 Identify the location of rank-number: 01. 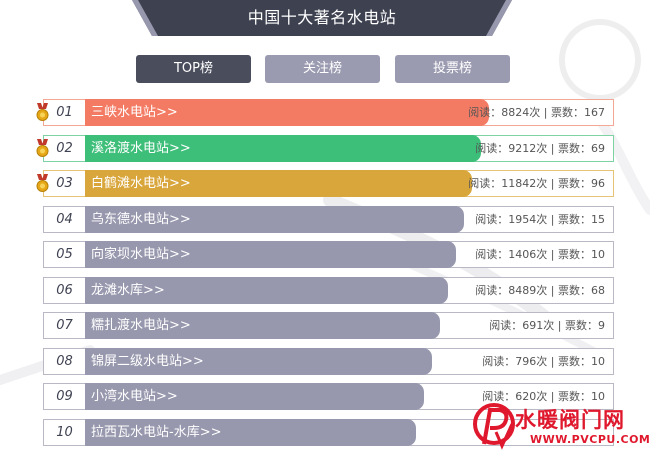
(64, 112).